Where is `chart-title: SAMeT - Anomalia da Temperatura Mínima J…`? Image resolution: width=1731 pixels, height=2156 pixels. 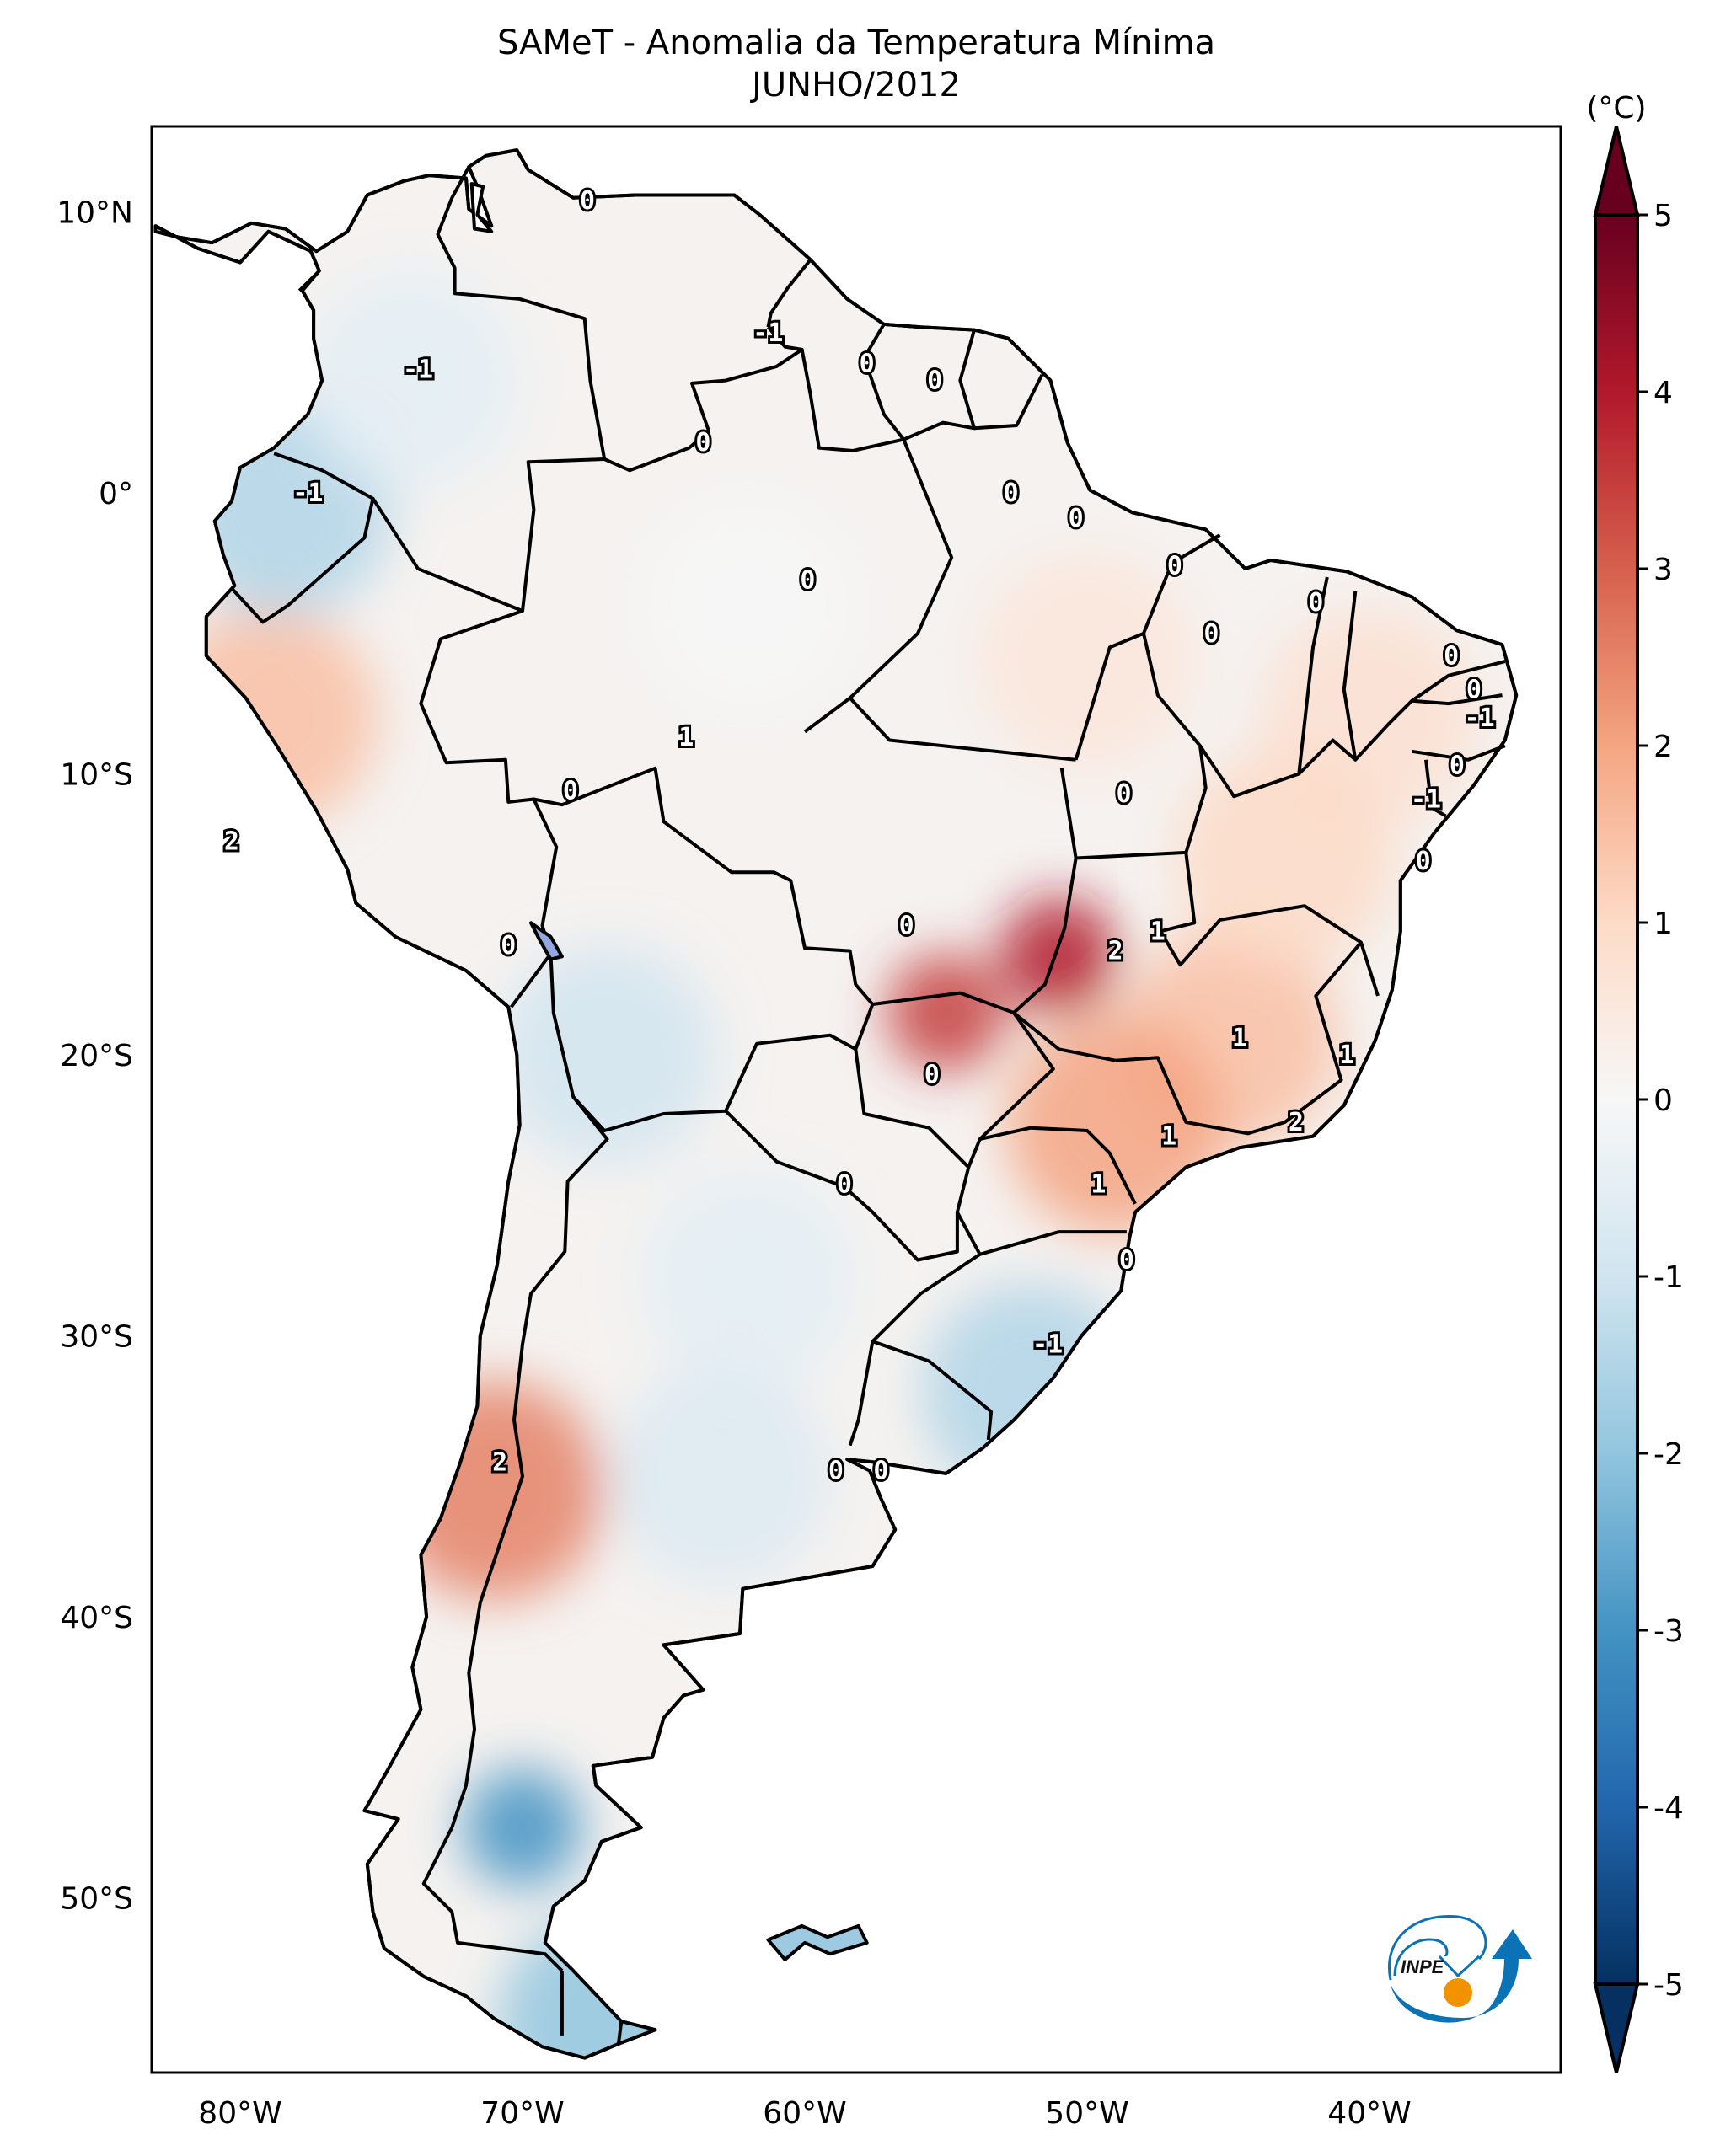 chart-title: SAMeT - Anomalia da Temperatura Mínima J… is located at coordinates (856, 64).